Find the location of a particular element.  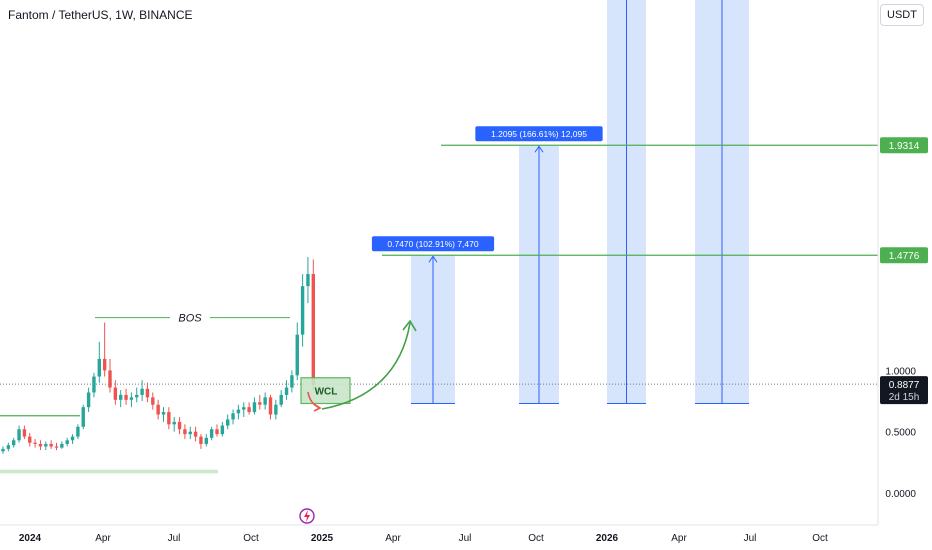

current-price-tag-bg is located at coordinates (904, 390).